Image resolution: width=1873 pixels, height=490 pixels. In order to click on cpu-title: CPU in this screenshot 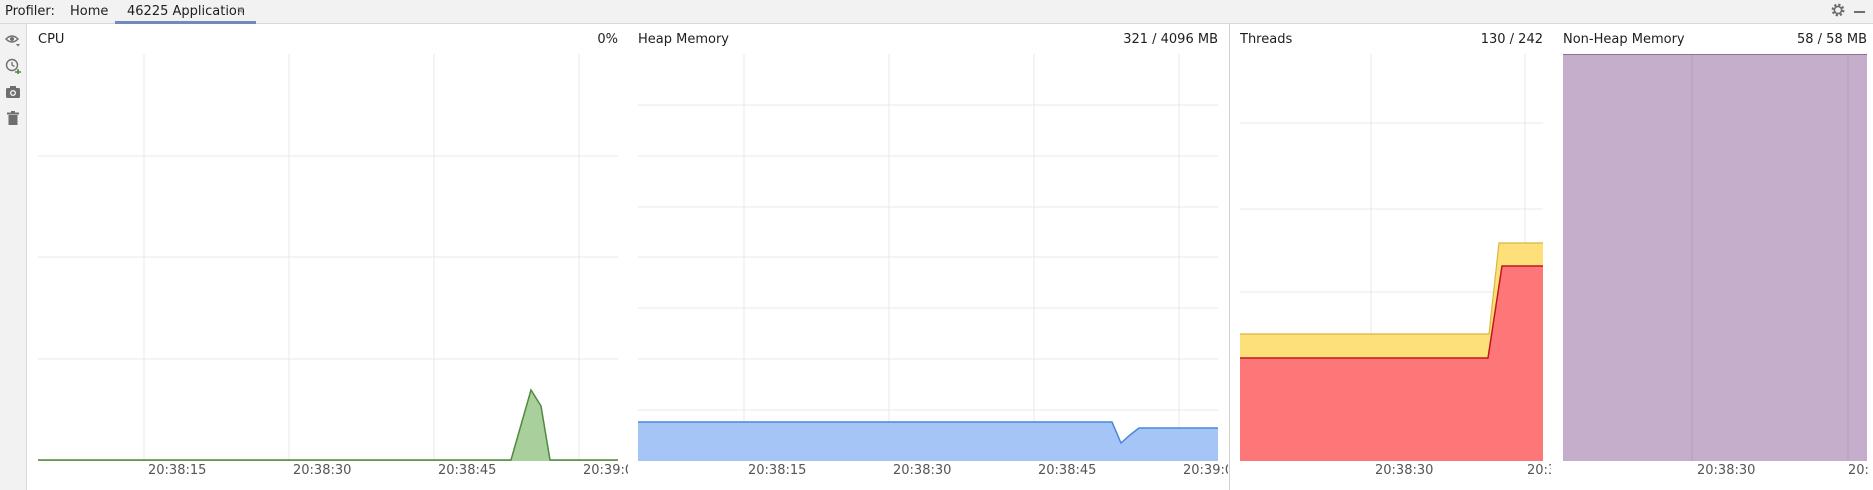, I will do `click(51, 39)`.